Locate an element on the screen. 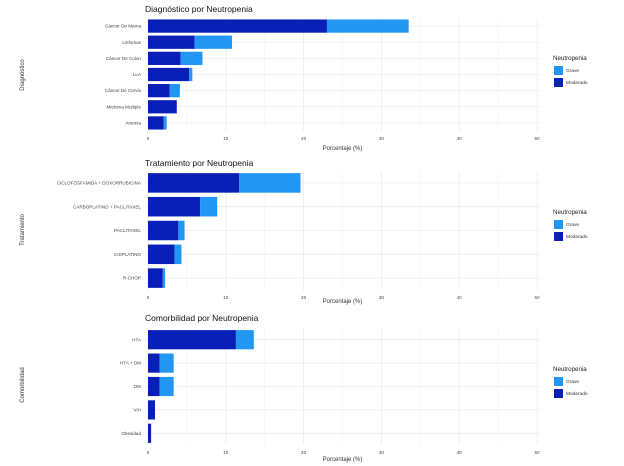 The image size is (624, 466). y-axis-title: Tratamiento is located at coordinates (23, 229).